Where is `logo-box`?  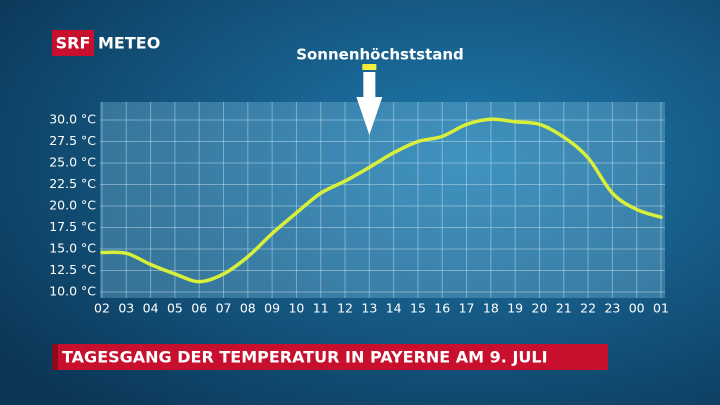 logo-box is located at coordinates (73, 43).